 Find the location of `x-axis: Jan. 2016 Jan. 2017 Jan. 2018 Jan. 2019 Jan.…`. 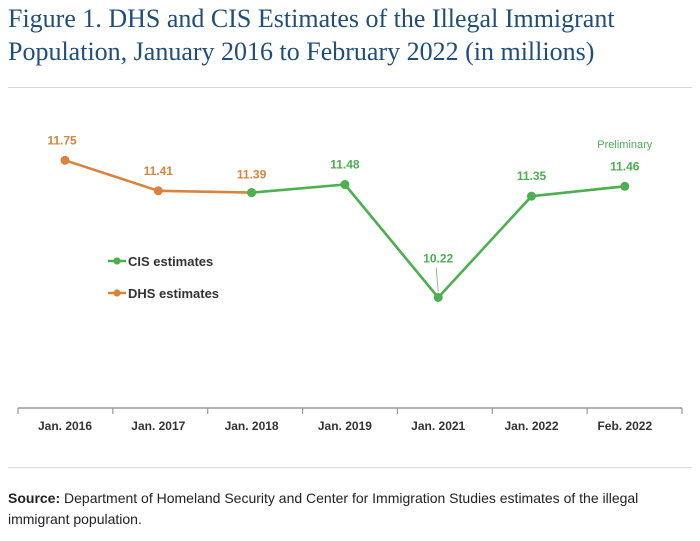

x-axis: Jan. 2016 Jan. 2017 Jan. 2018 Jan. 2019 Jan.… is located at coordinates (350, 420).